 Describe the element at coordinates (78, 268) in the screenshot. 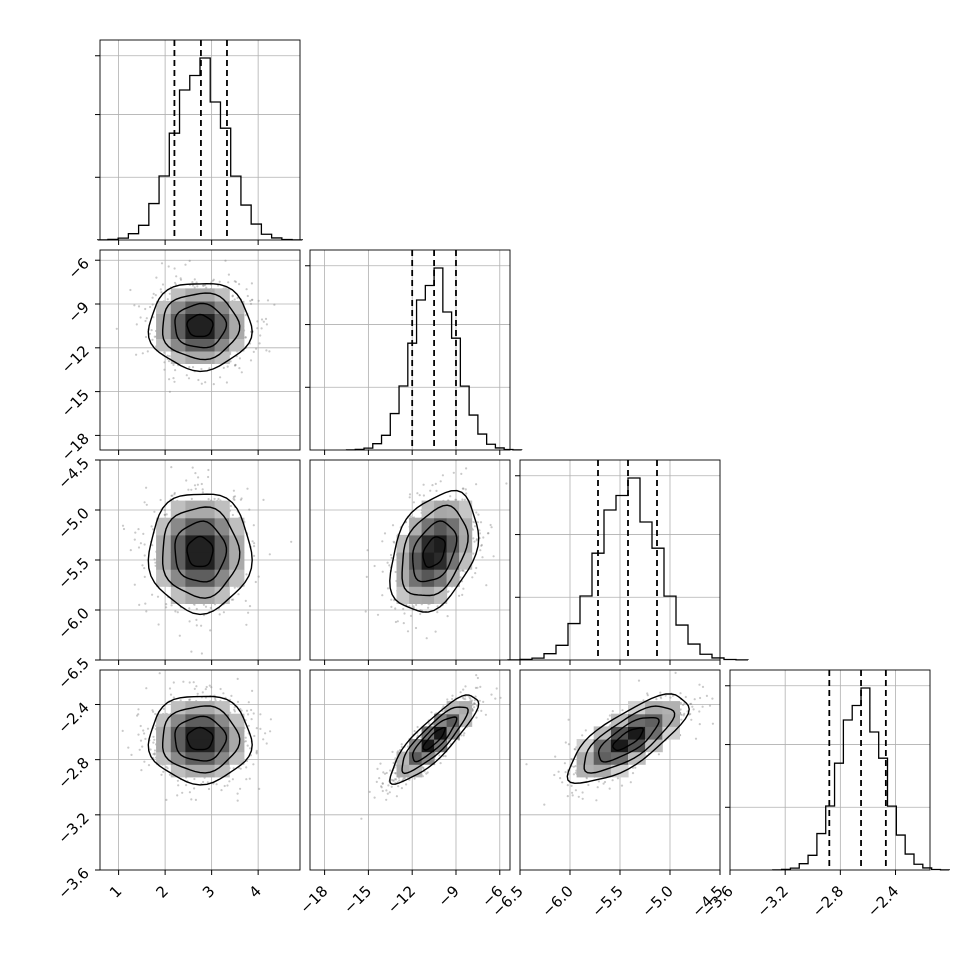

I see `y-tick-label-1-4: −6` at that location.